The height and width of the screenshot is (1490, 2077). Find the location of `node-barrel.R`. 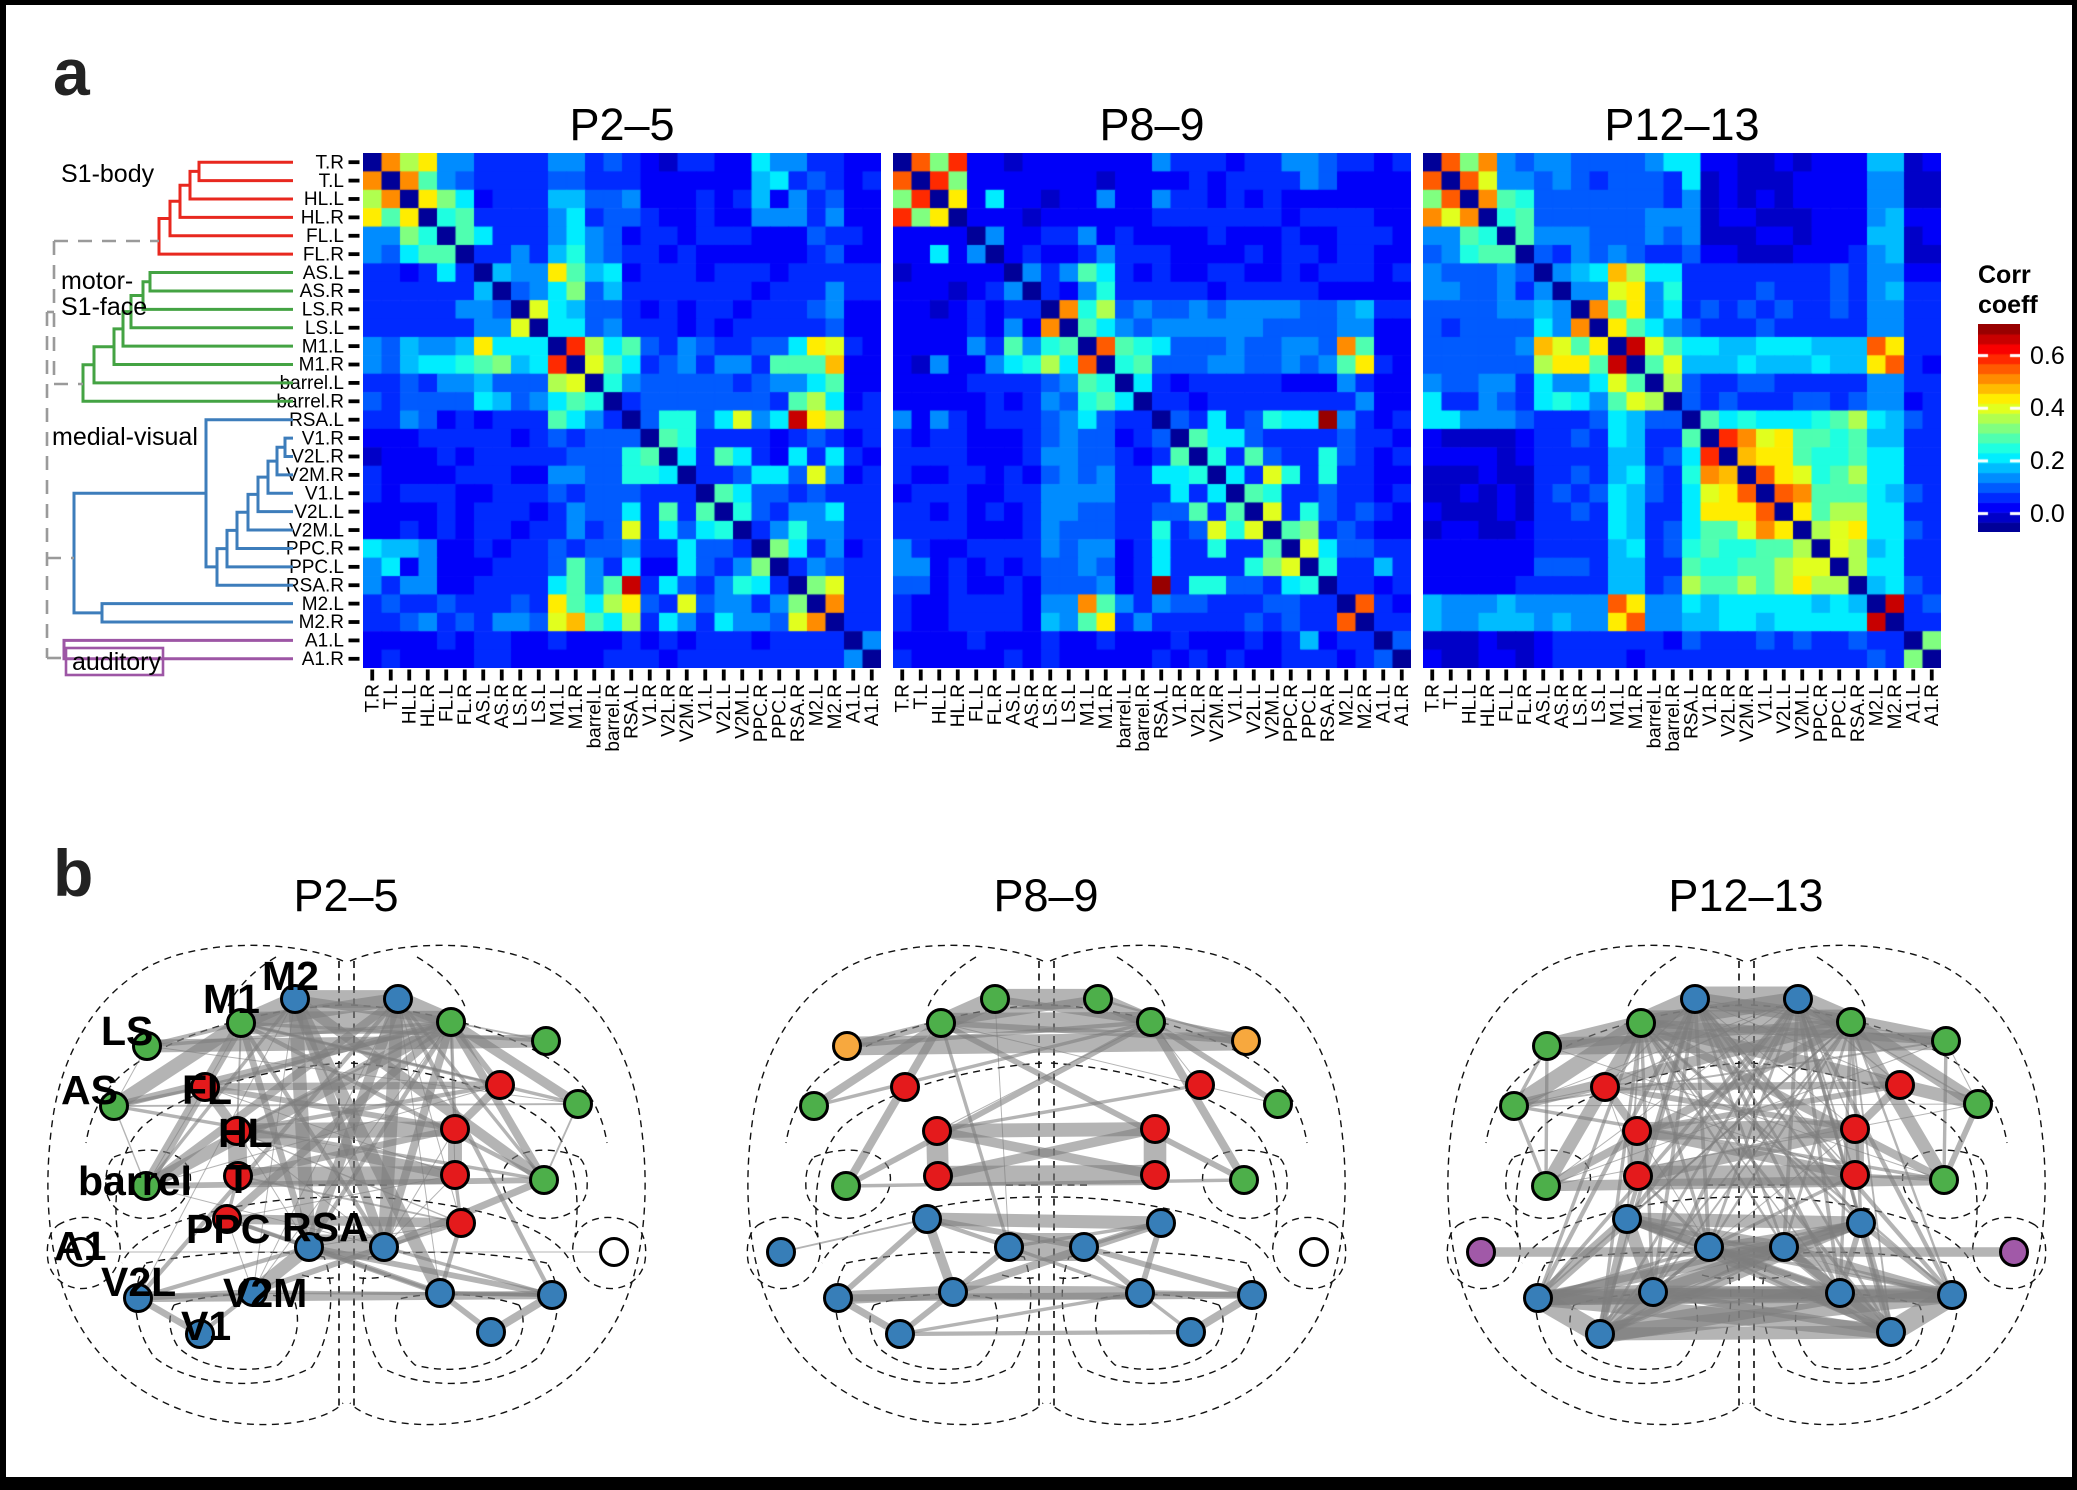

node-barrel.R is located at coordinates (544, 1180).